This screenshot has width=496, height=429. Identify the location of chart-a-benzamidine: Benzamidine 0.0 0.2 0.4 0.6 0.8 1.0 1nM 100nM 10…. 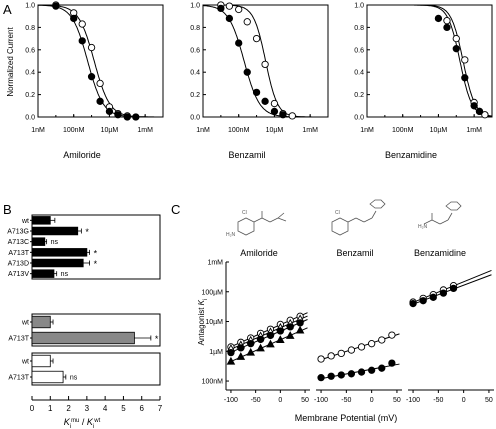
(423, 81).